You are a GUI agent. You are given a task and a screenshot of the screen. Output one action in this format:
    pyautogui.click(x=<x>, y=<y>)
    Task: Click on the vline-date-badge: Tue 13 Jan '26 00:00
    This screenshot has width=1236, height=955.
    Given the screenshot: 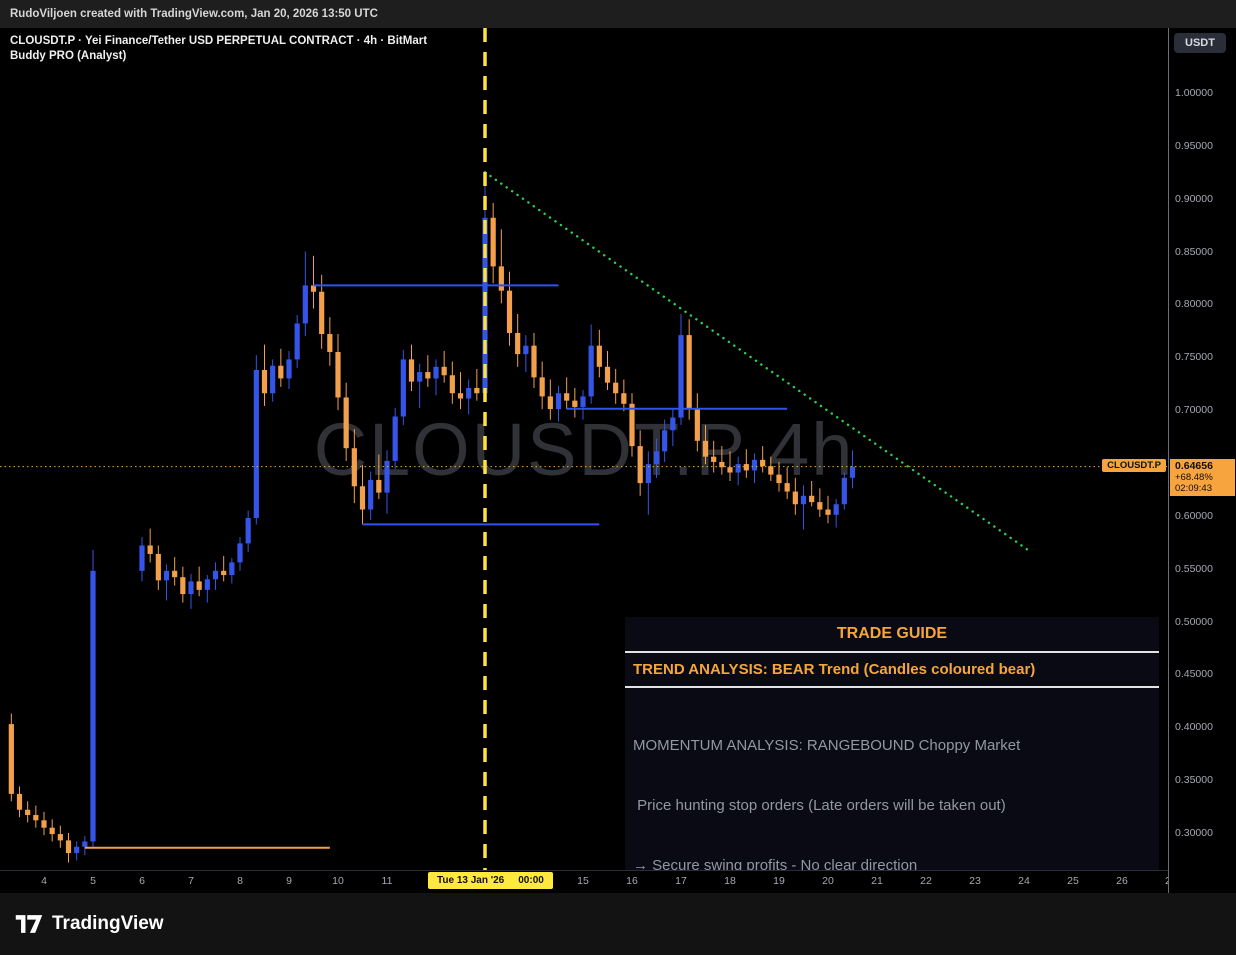 What is the action you would take?
    pyautogui.click(x=490, y=880)
    